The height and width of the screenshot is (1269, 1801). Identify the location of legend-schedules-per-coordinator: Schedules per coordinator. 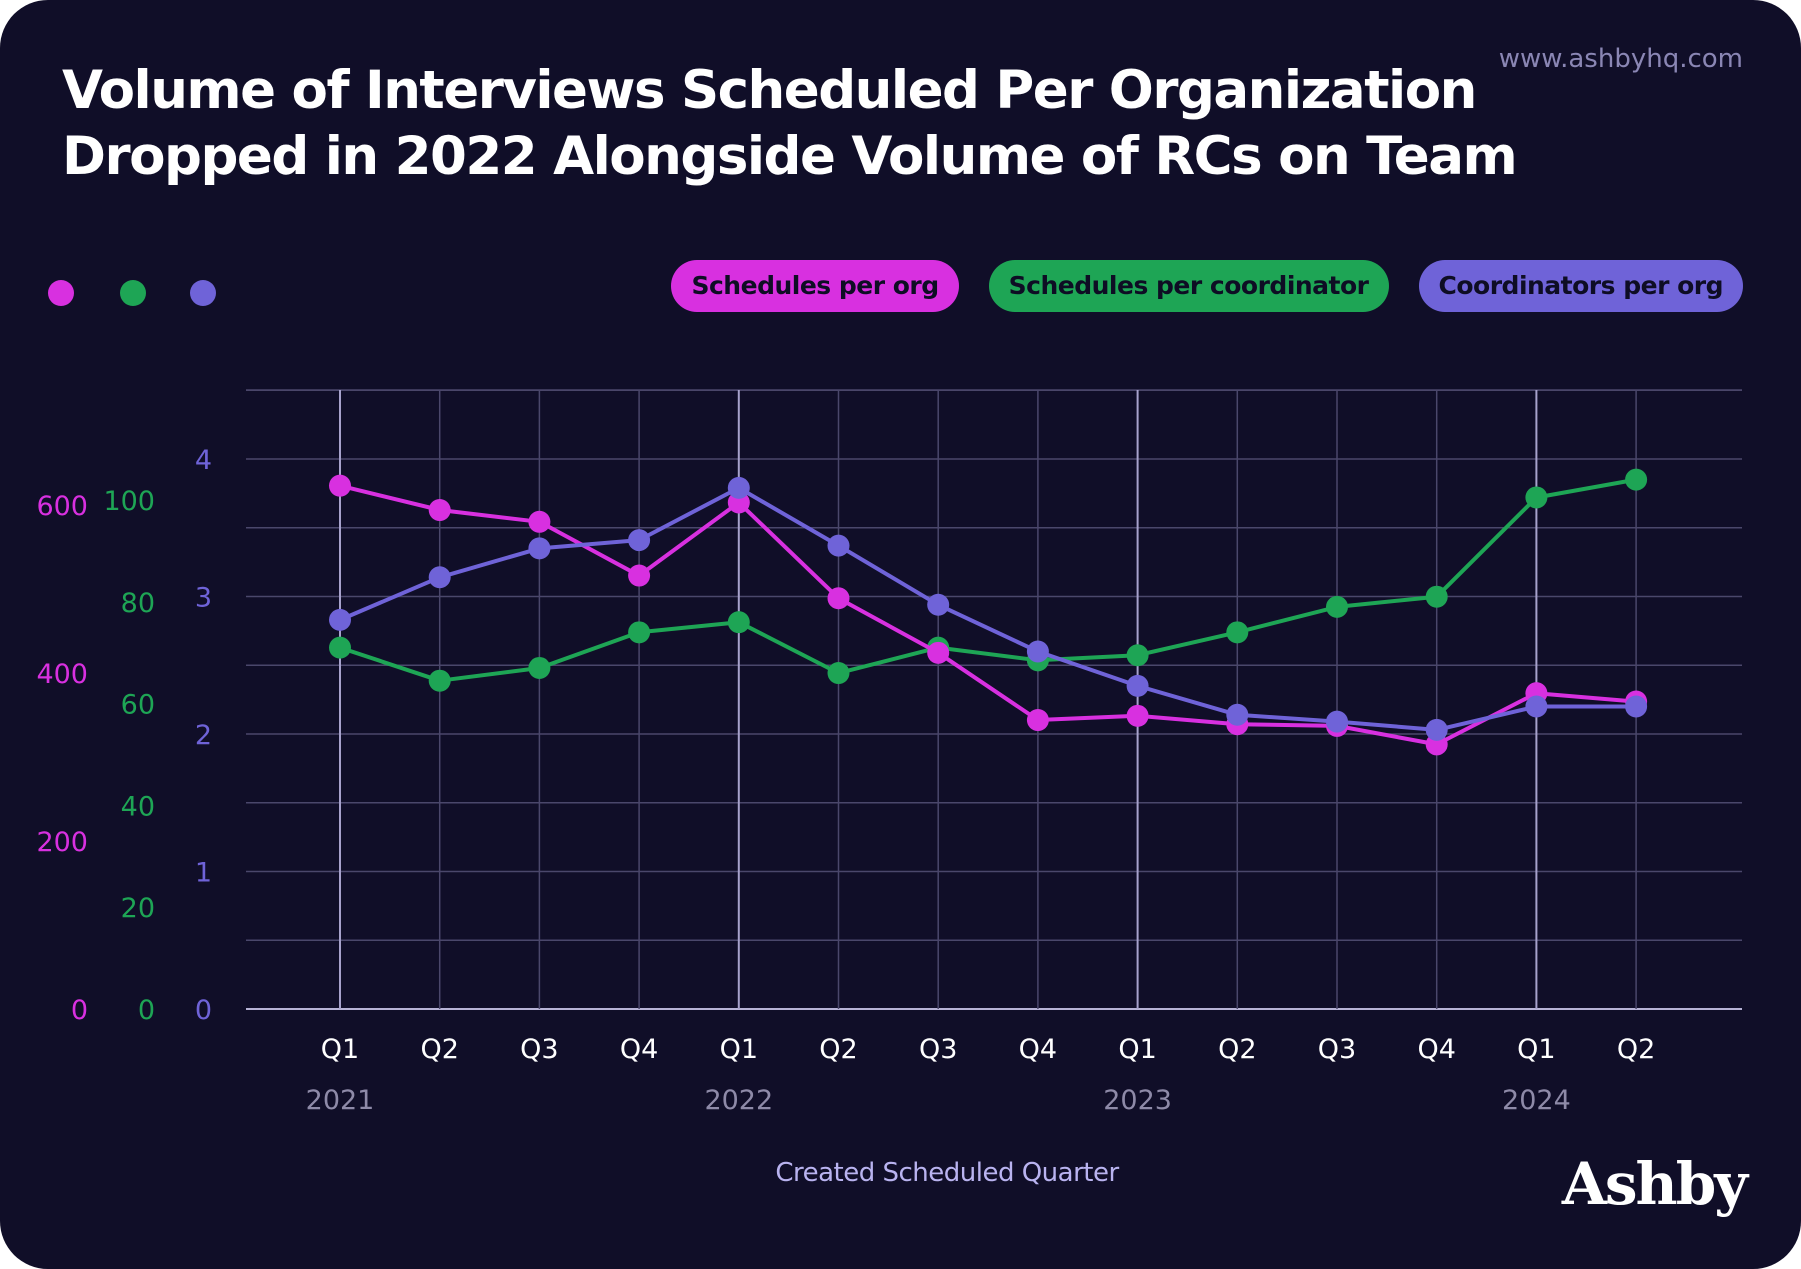
(1188, 286).